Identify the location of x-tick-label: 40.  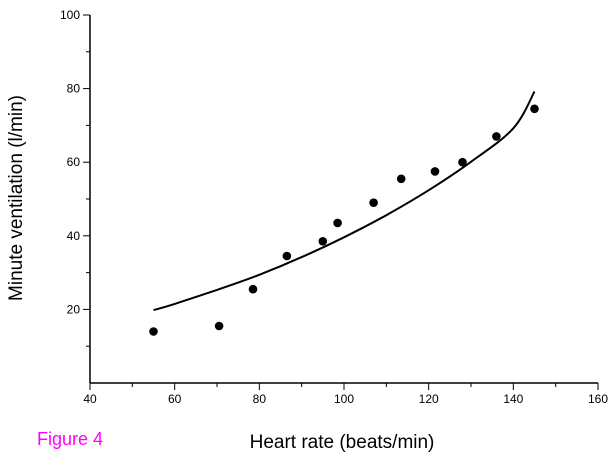
(90, 399).